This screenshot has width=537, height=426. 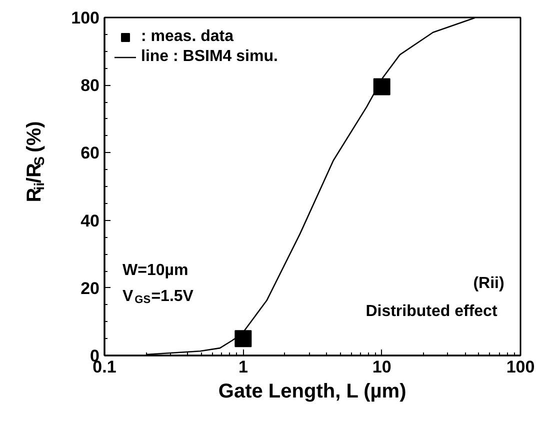 I want to click on x-tick-label: 1, so click(x=243, y=367).